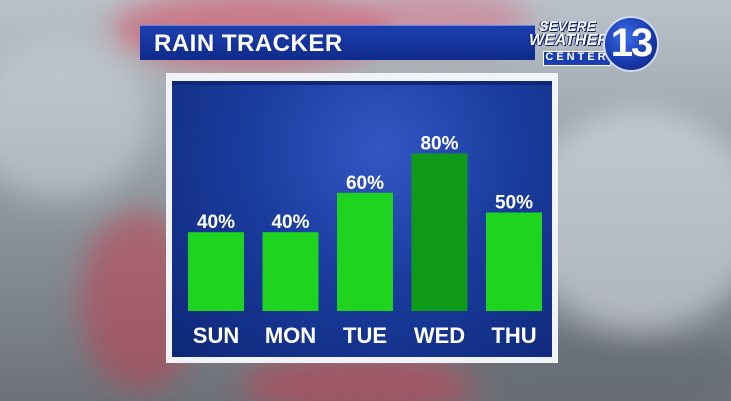 Image resolution: width=731 pixels, height=401 pixels. I want to click on logo-number-circle: 13, so click(631, 44).